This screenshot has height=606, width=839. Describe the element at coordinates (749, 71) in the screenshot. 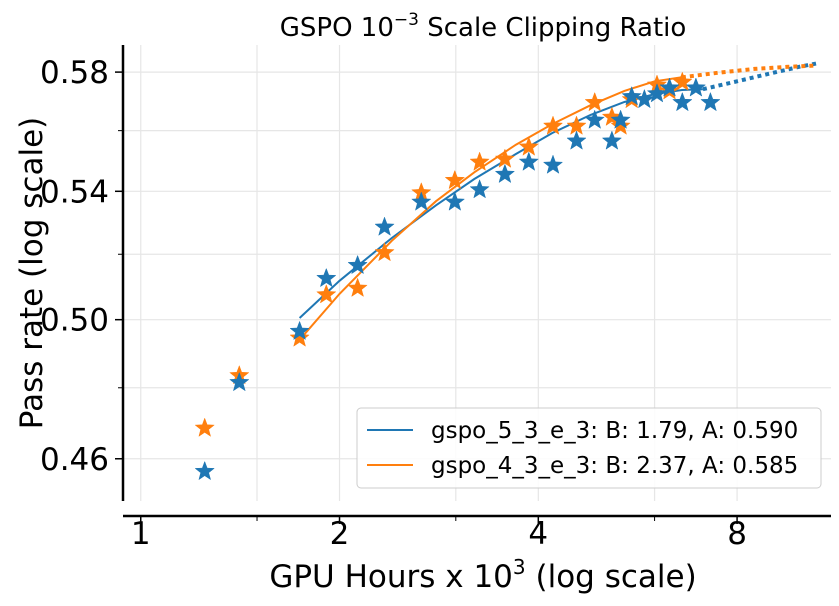

I see `gspo_4_3_e_3-extrapolation-line` at that location.